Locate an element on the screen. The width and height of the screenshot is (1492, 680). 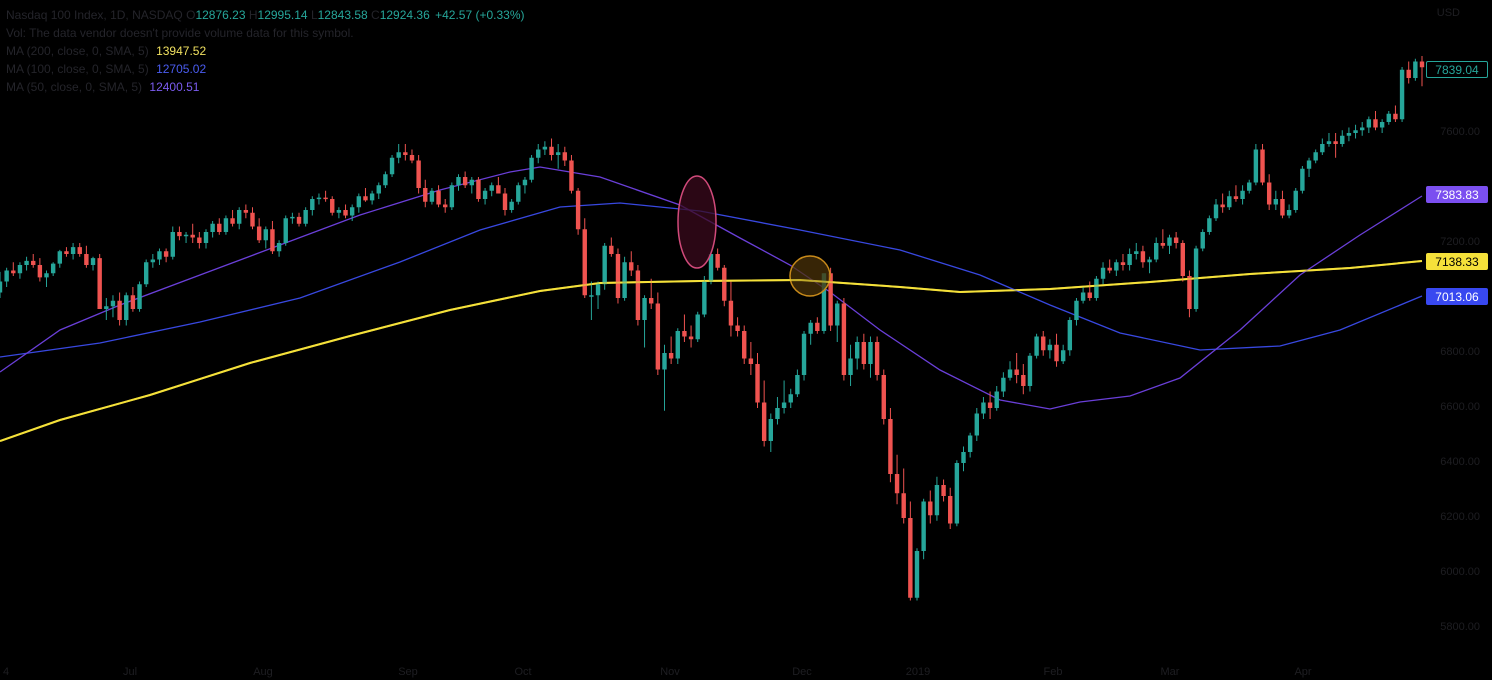
price-tick-label: 6800.00 is located at coordinates (1460, 352).